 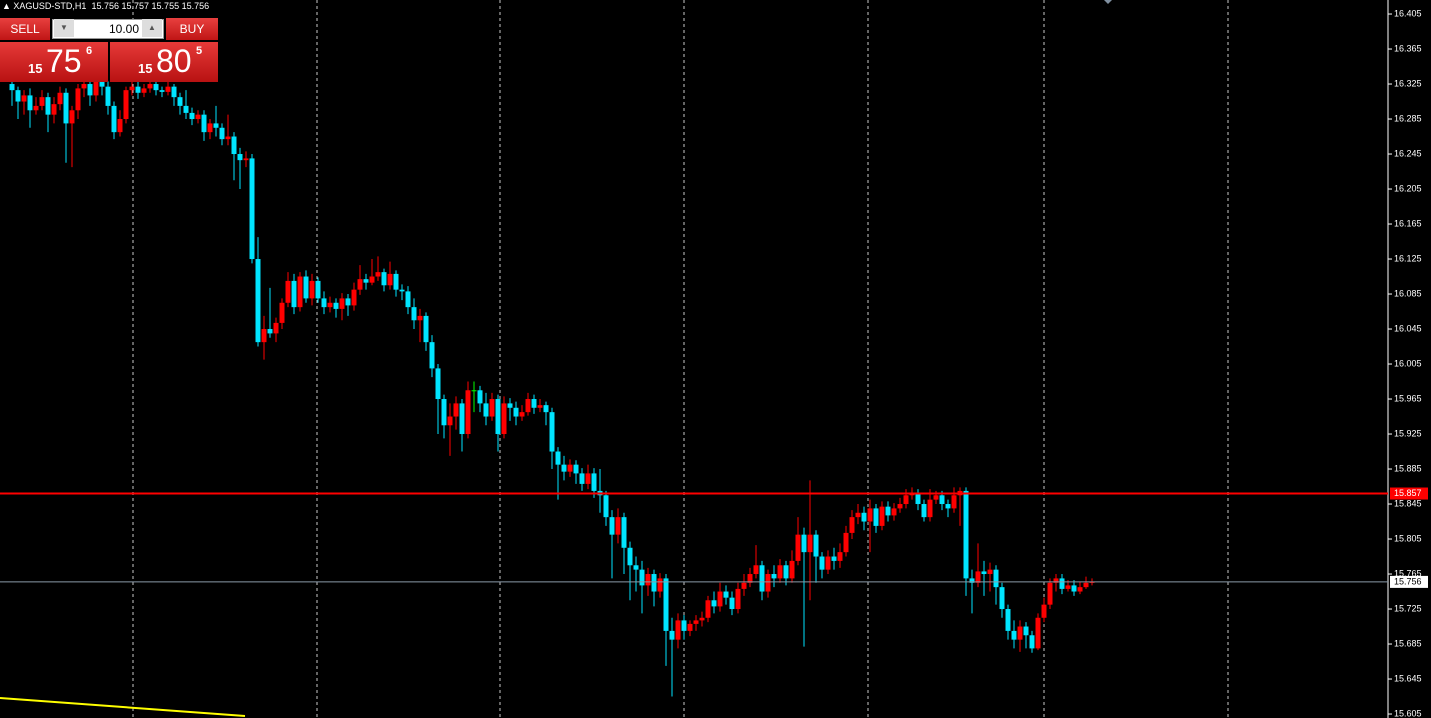 I want to click on level-label-box, so click(x=1409, y=493).